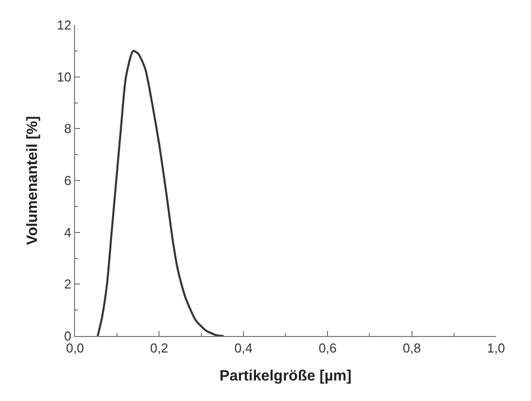 This screenshot has height=401, width=531. Describe the element at coordinates (285, 376) in the screenshot. I see `x-axis-title: Partikelgröße [µm]` at that location.